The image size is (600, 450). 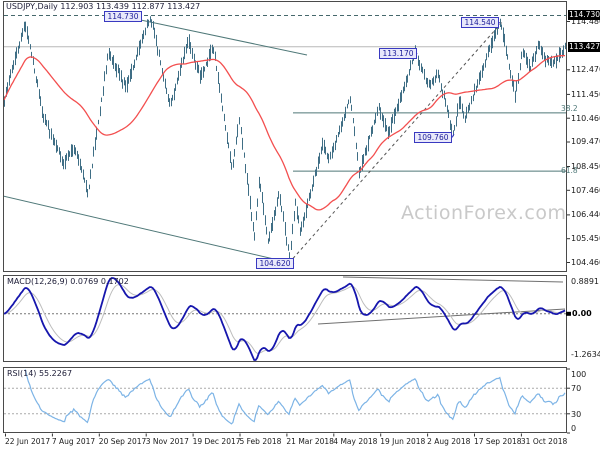 What do you see at coordinates (285, 400) in the screenshot?
I see `rsi-panel` at bounding box center [285, 400].